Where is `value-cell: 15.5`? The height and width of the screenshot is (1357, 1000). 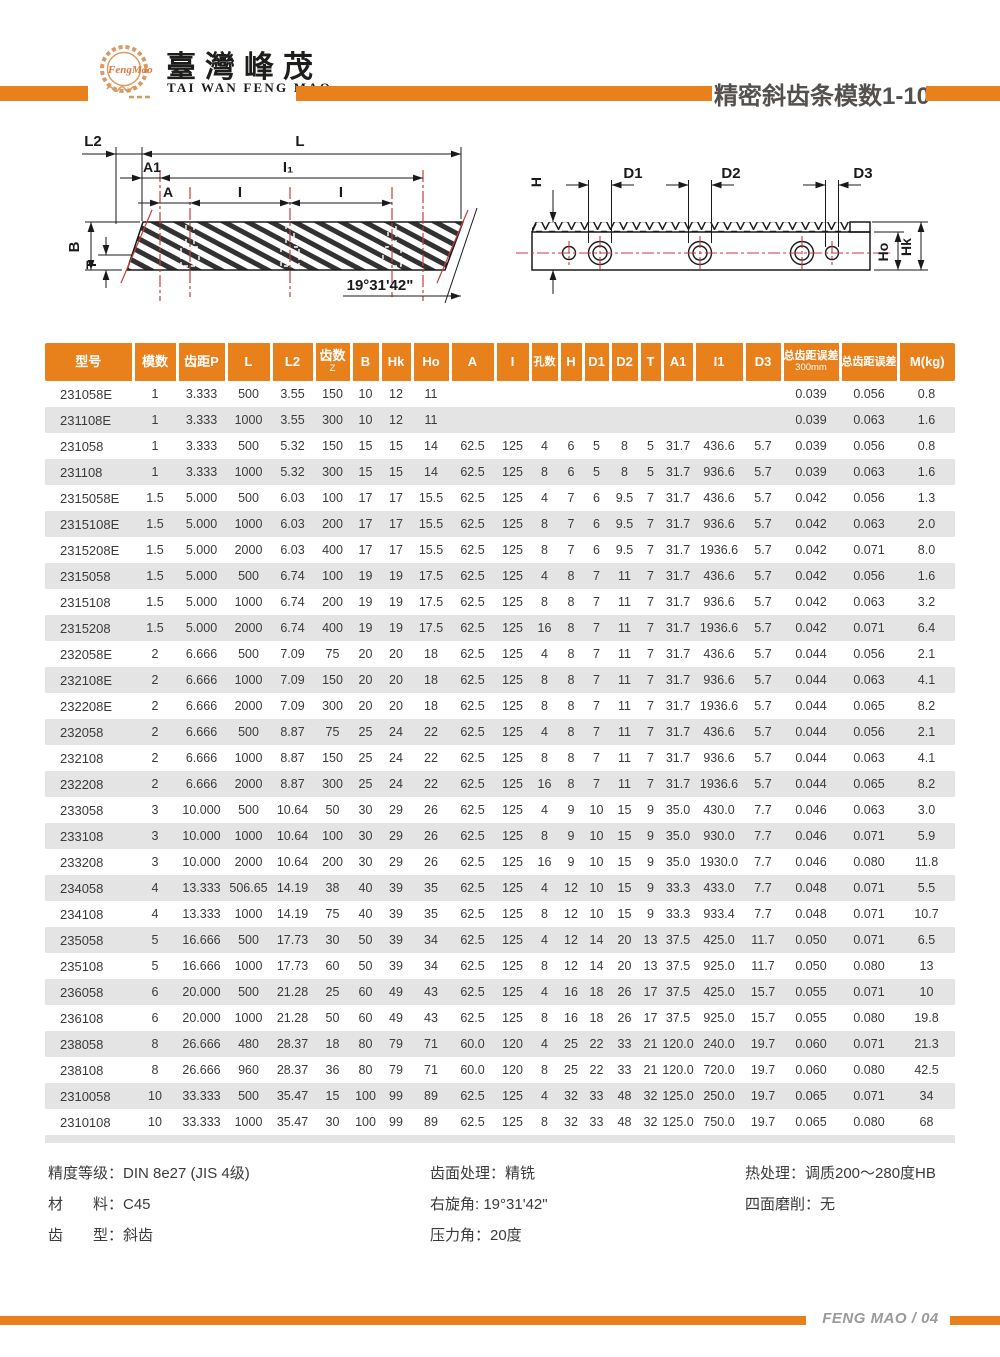
value-cell: 15.5 is located at coordinates (431, 550).